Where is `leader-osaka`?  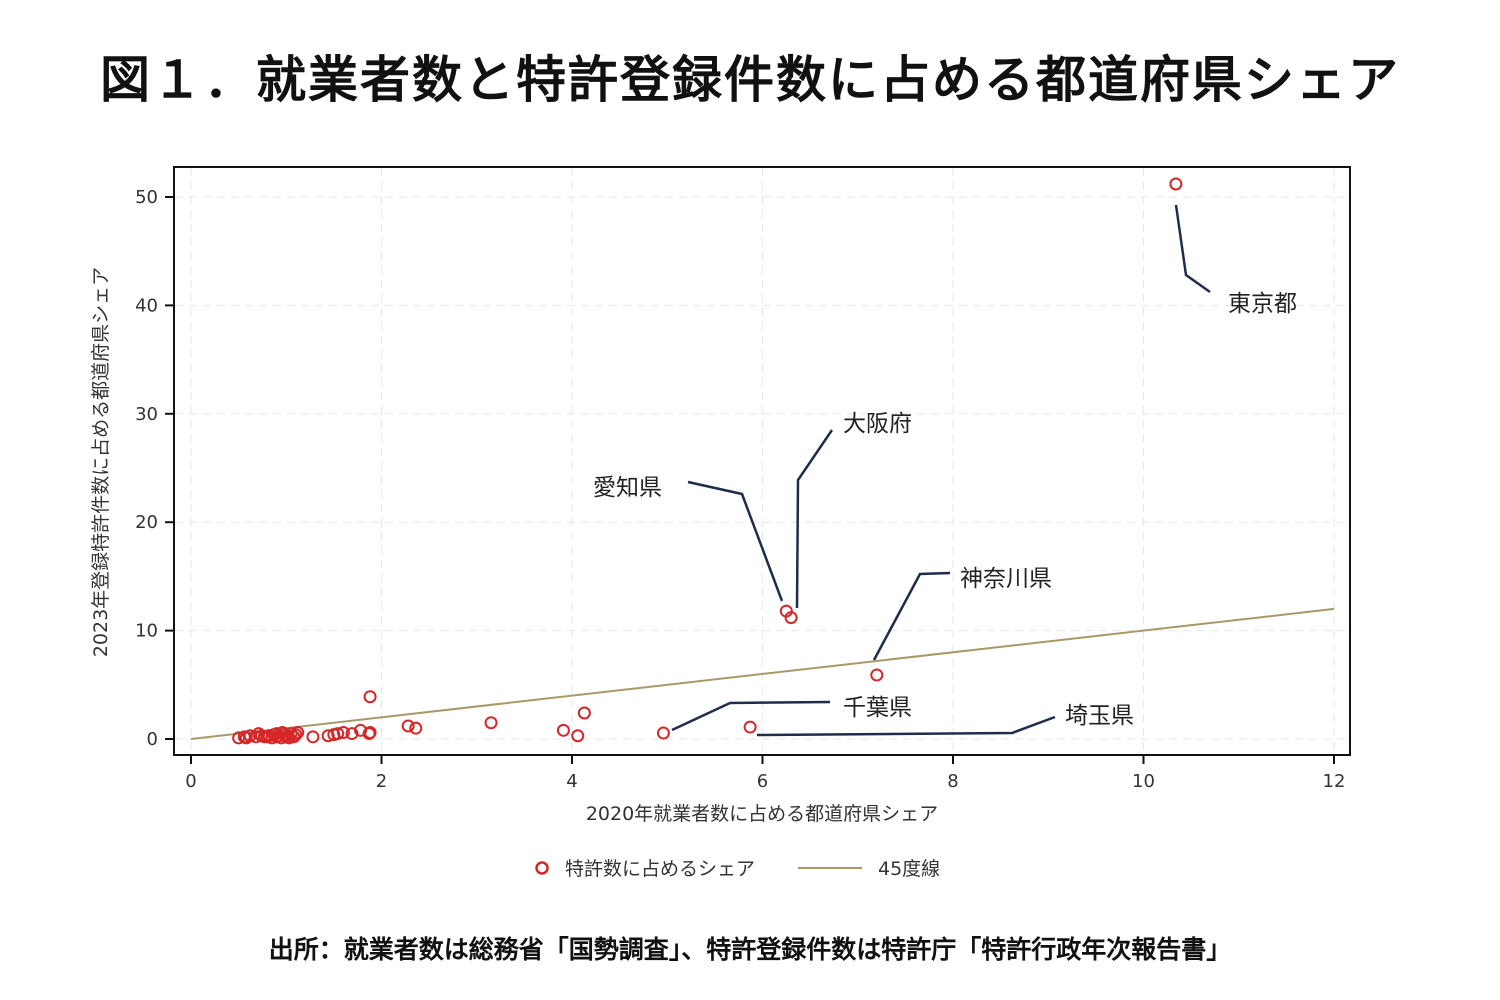
leader-osaka is located at coordinates (814, 519).